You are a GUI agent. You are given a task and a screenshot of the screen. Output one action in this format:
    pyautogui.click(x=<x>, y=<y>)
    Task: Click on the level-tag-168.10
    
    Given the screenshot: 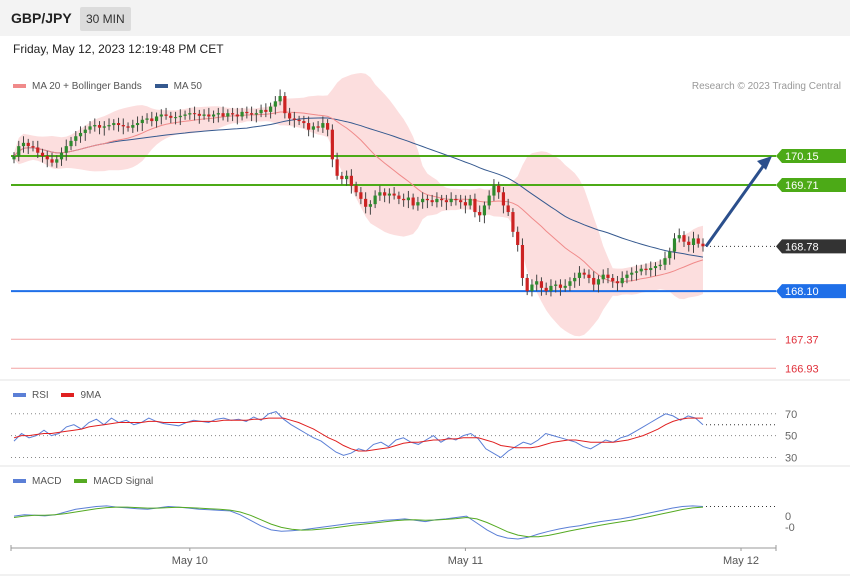 What is the action you would take?
    pyautogui.click(x=811, y=291)
    